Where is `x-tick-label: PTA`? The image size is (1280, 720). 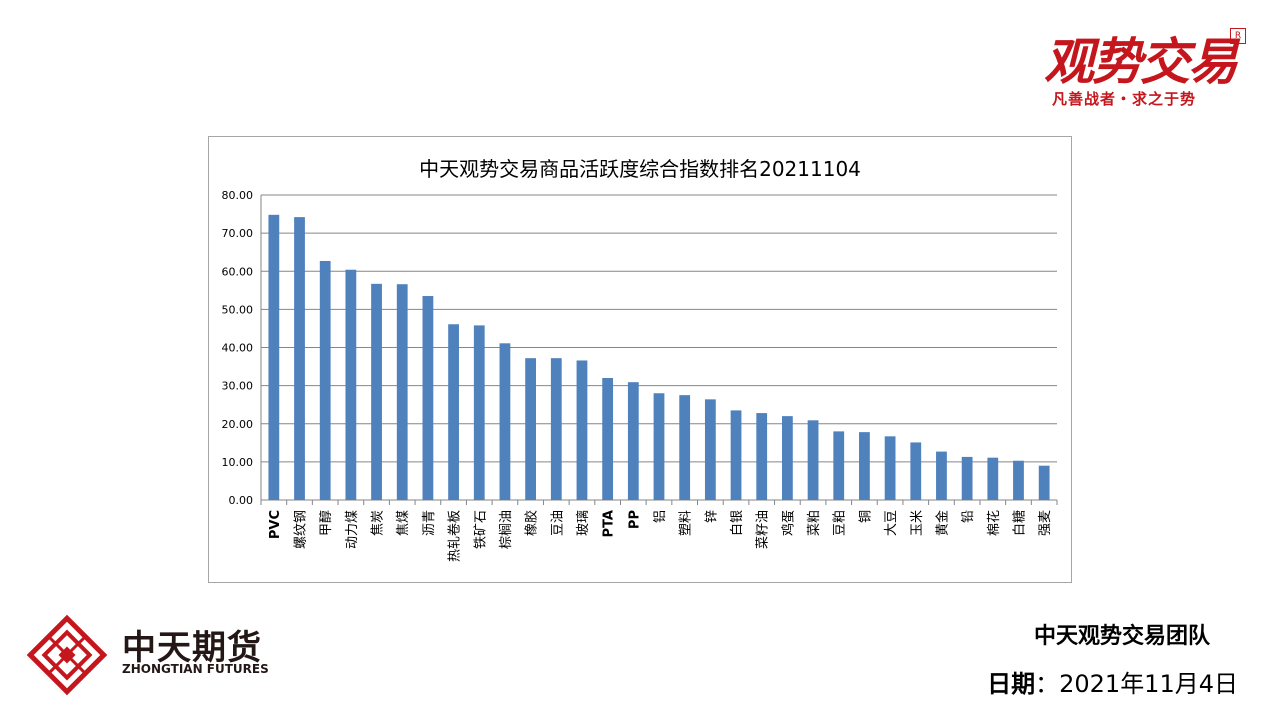 x-tick-label: PTA is located at coordinates (609, 523).